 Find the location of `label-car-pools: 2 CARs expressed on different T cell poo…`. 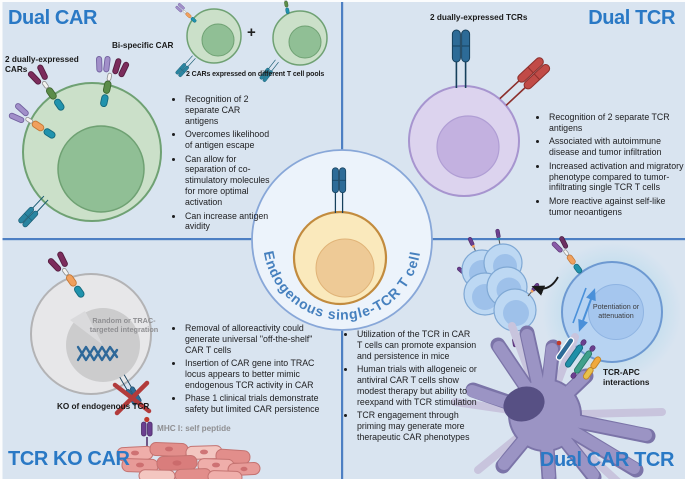

label-car-pools: 2 CARs expressed on different T cell poo… is located at coordinates (255, 74).